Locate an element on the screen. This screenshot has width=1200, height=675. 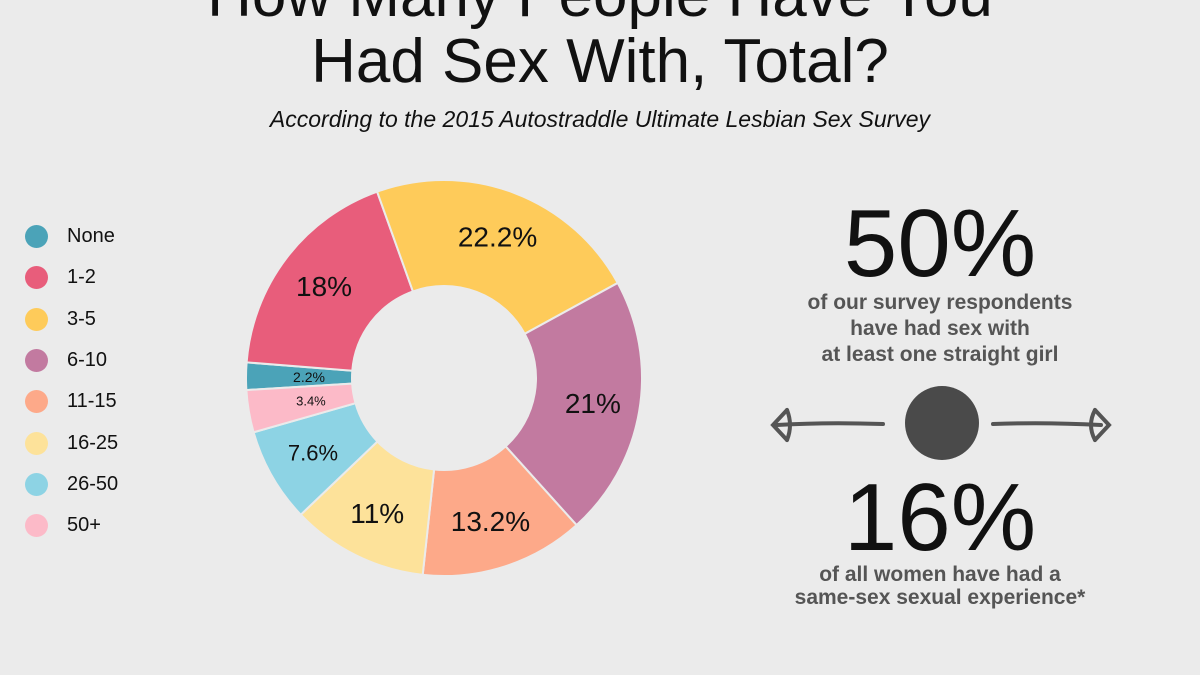
legend-label: 26-50 is located at coordinates (93, 483).